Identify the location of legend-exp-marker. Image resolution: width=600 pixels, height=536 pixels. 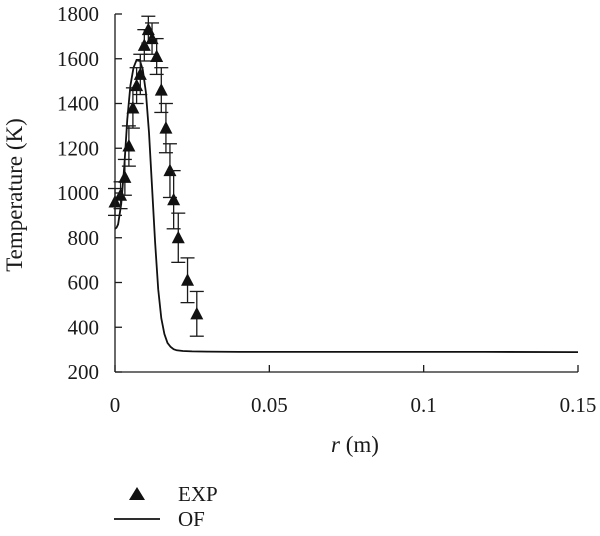
(137, 493).